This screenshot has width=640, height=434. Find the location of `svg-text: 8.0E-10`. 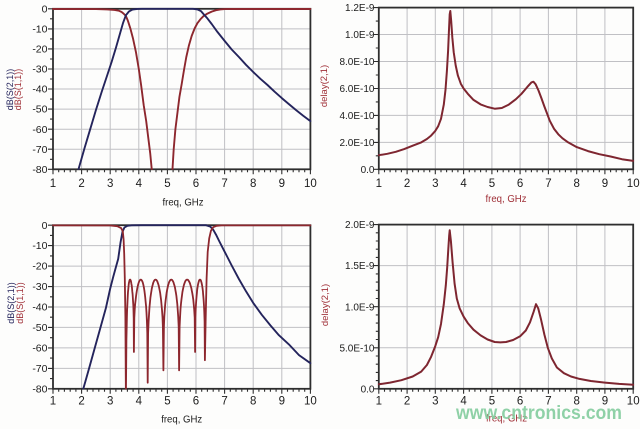

svg-text: 8.0E-10 is located at coordinates (356, 62).